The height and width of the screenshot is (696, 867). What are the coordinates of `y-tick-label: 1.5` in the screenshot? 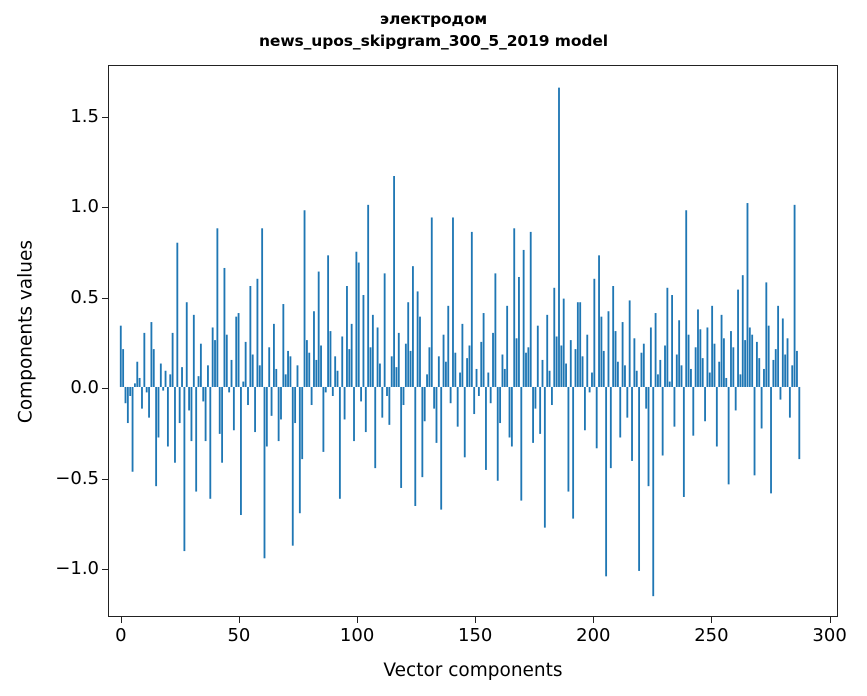 It's located at (84, 116).